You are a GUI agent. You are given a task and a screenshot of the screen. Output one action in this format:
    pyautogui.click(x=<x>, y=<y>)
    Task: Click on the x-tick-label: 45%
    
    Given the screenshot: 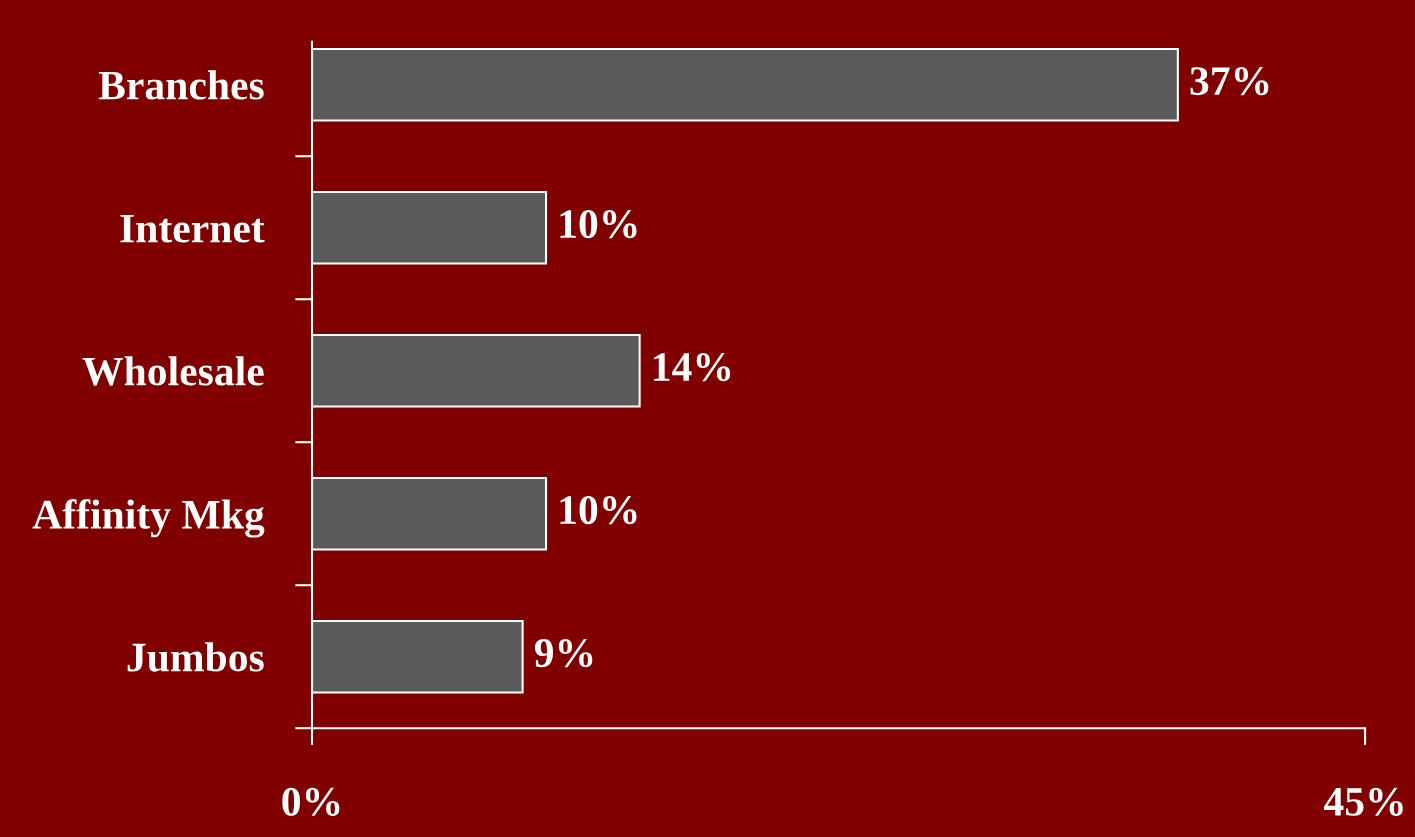 What is the action you would take?
    pyautogui.click(x=1363, y=801)
    